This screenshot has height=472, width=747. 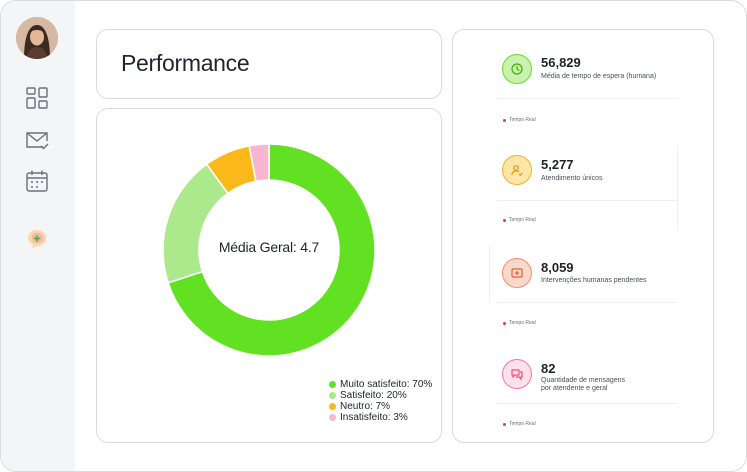 I want to click on donut-slice-muito-satisfeito, so click(x=271, y=250).